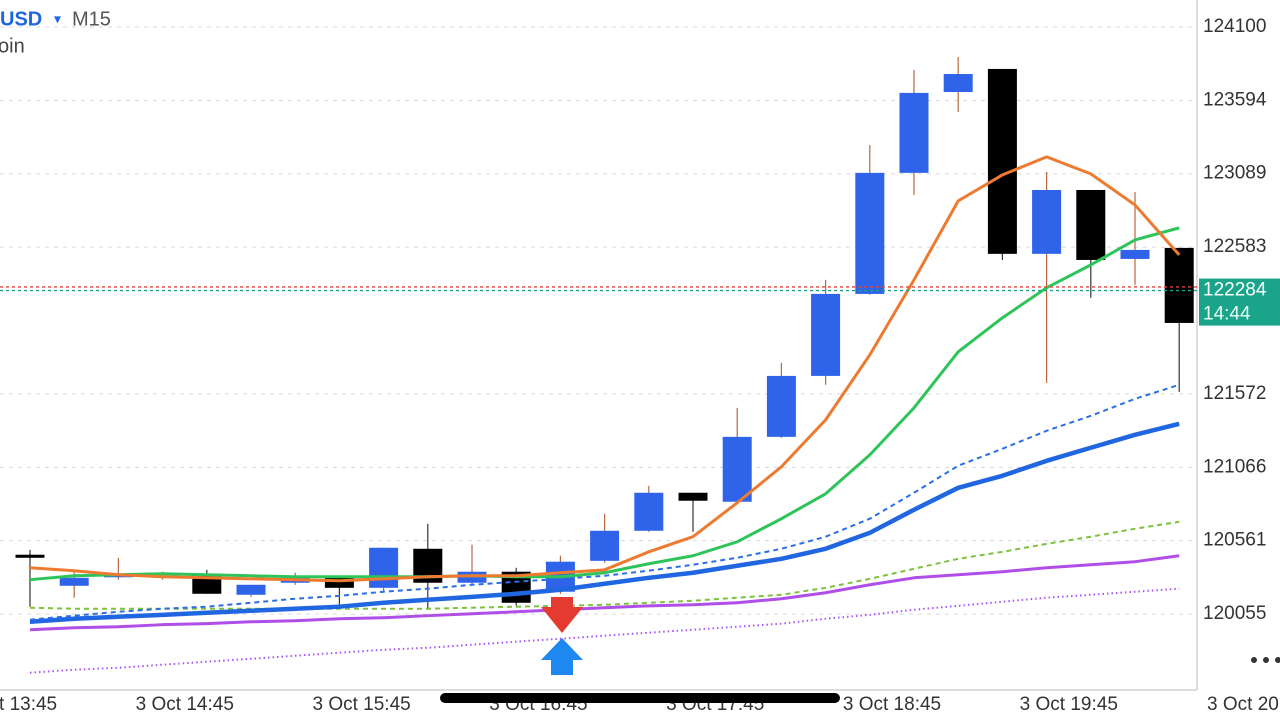 This screenshot has height=720, width=1280. I want to click on y-tick-label: 123594, so click(1235, 99).